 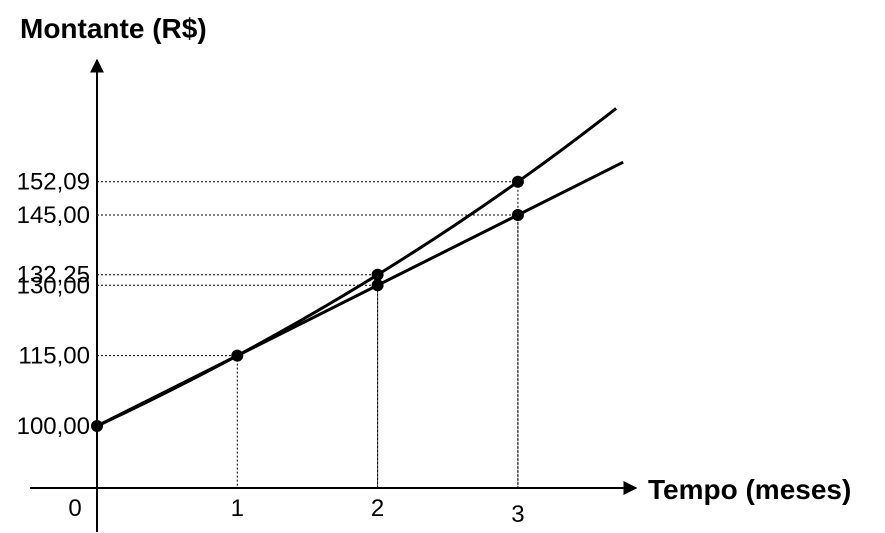 What do you see at coordinates (113, 28) in the screenshot?
I see `y-axis-title: Montante (R$)` at bounding box center [113, 28].